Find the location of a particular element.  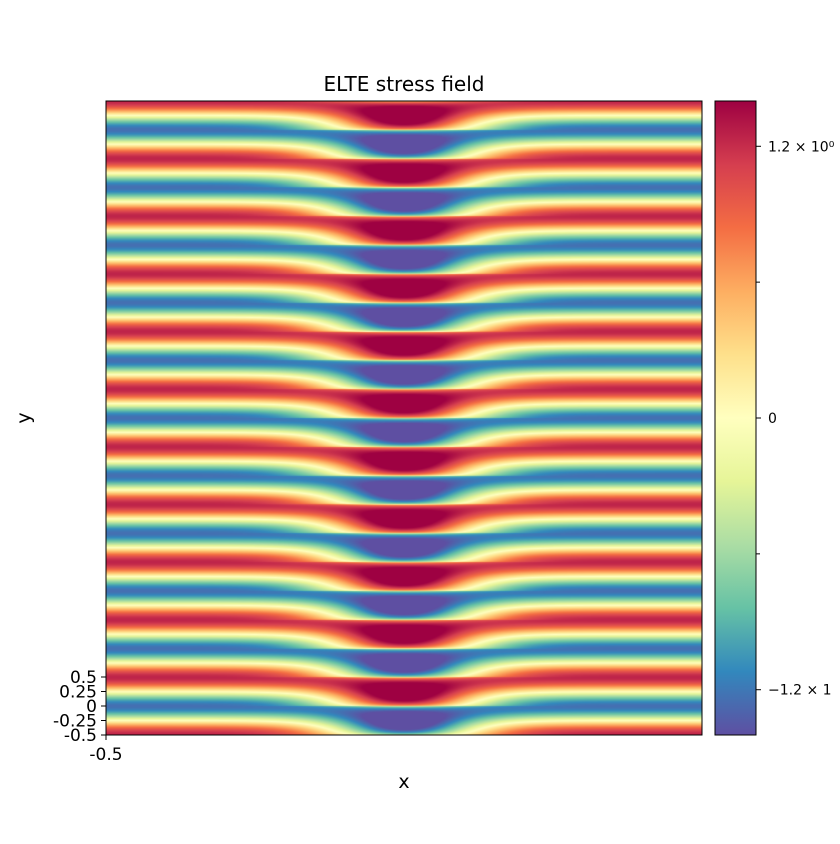

colorbar-tick-label: −1.2 × 1 is located at coordinates (800, 691).